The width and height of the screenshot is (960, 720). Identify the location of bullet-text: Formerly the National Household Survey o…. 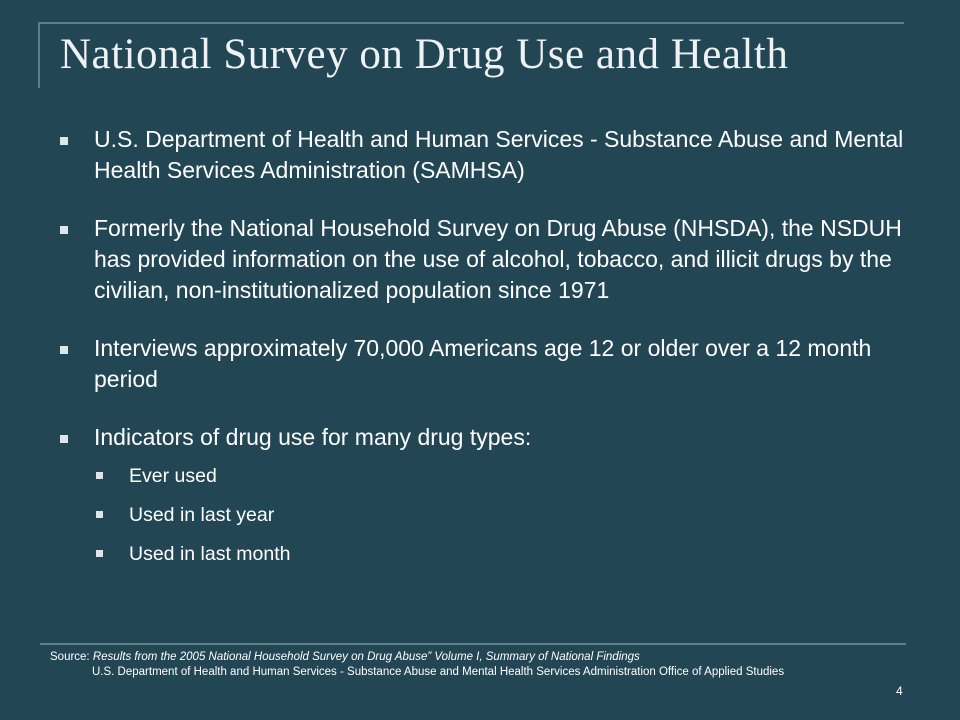
(498, 259).